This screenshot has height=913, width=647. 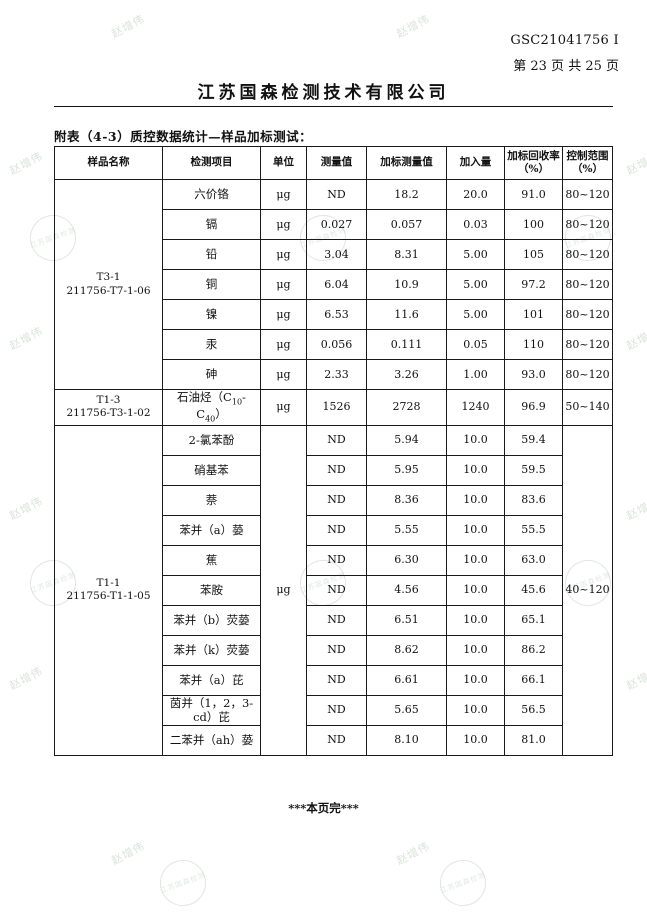 What do you see at coordinates (334, 560) in the screenshot?
I see `table-row: 蕉 ND 6.30 10.0 63.0` at bounding box center [334, 560].